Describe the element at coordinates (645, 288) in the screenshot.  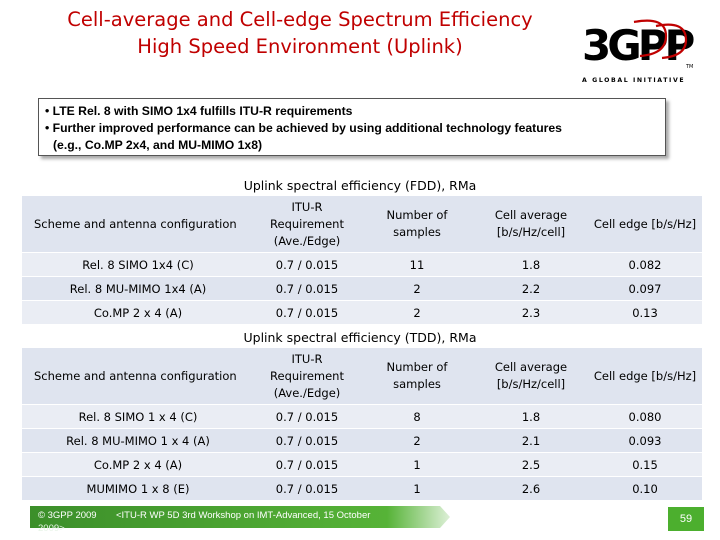
I see `cell-edge: 0.097` at that location.